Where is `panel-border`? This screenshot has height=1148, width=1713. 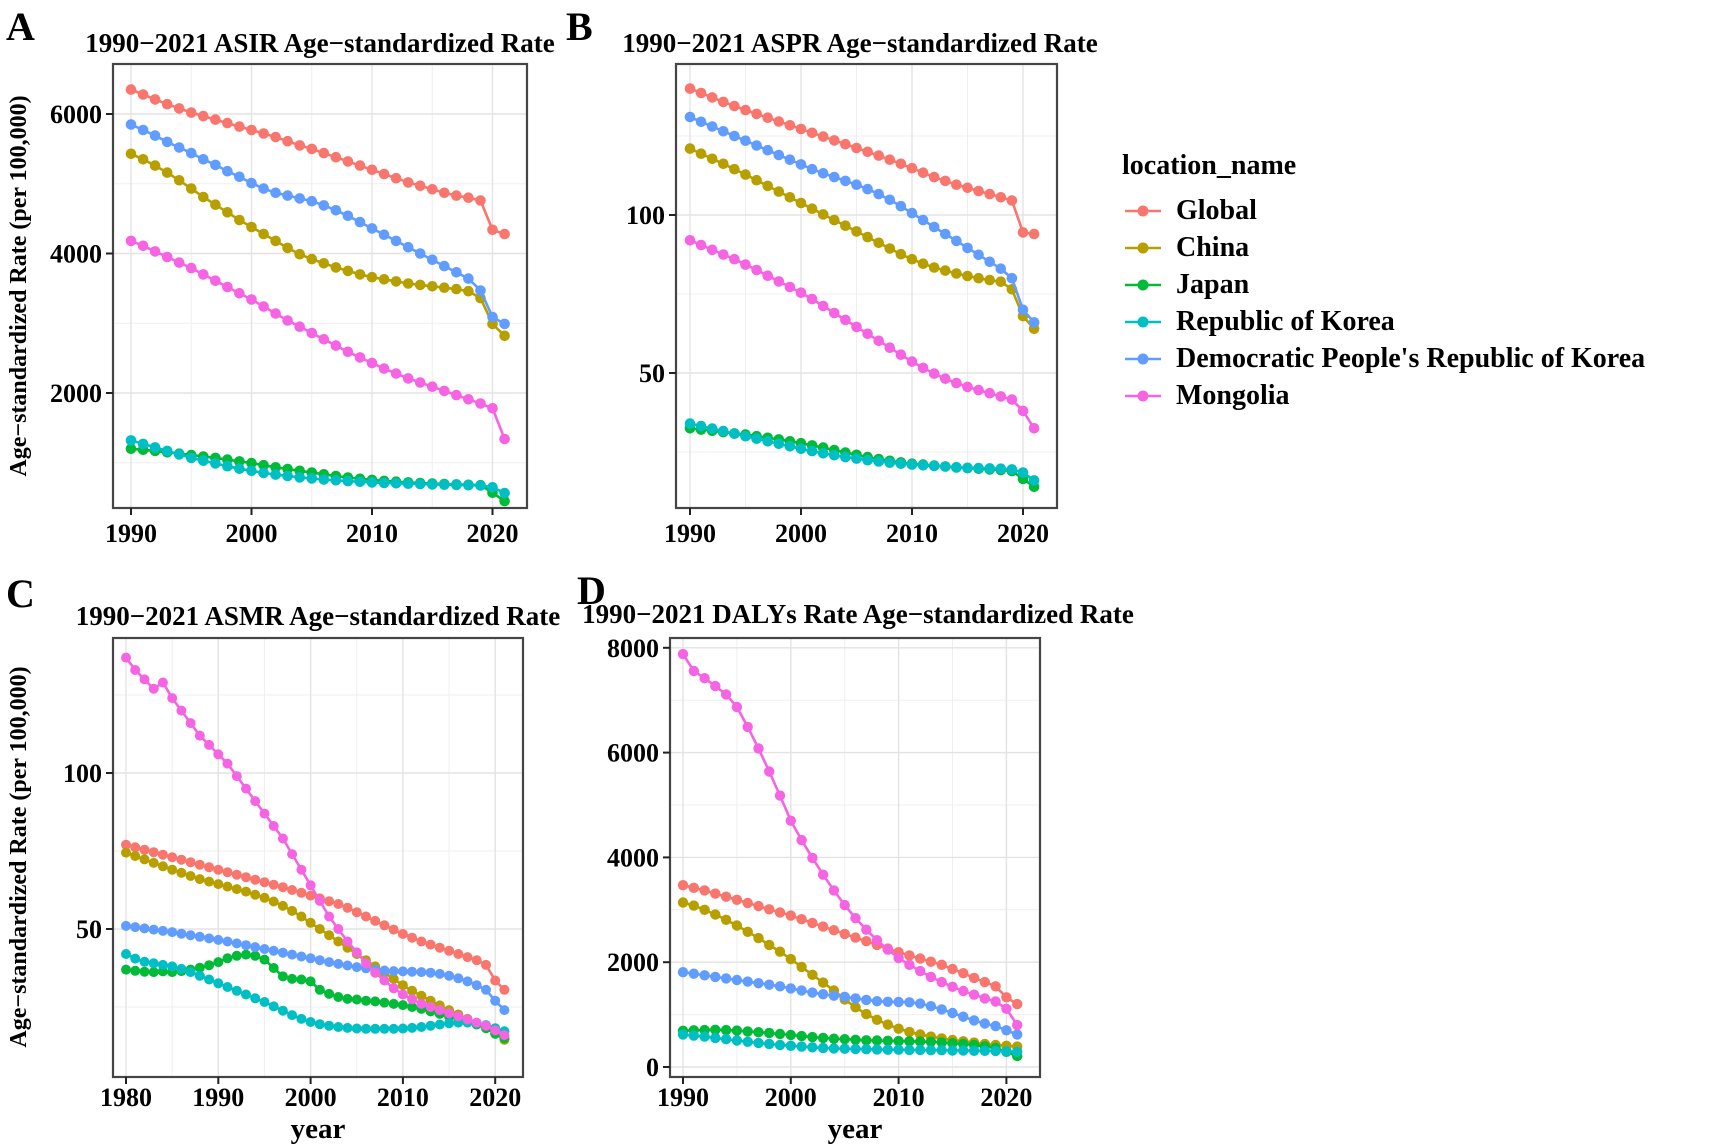
panel-border is located at coordinates (318, 857).